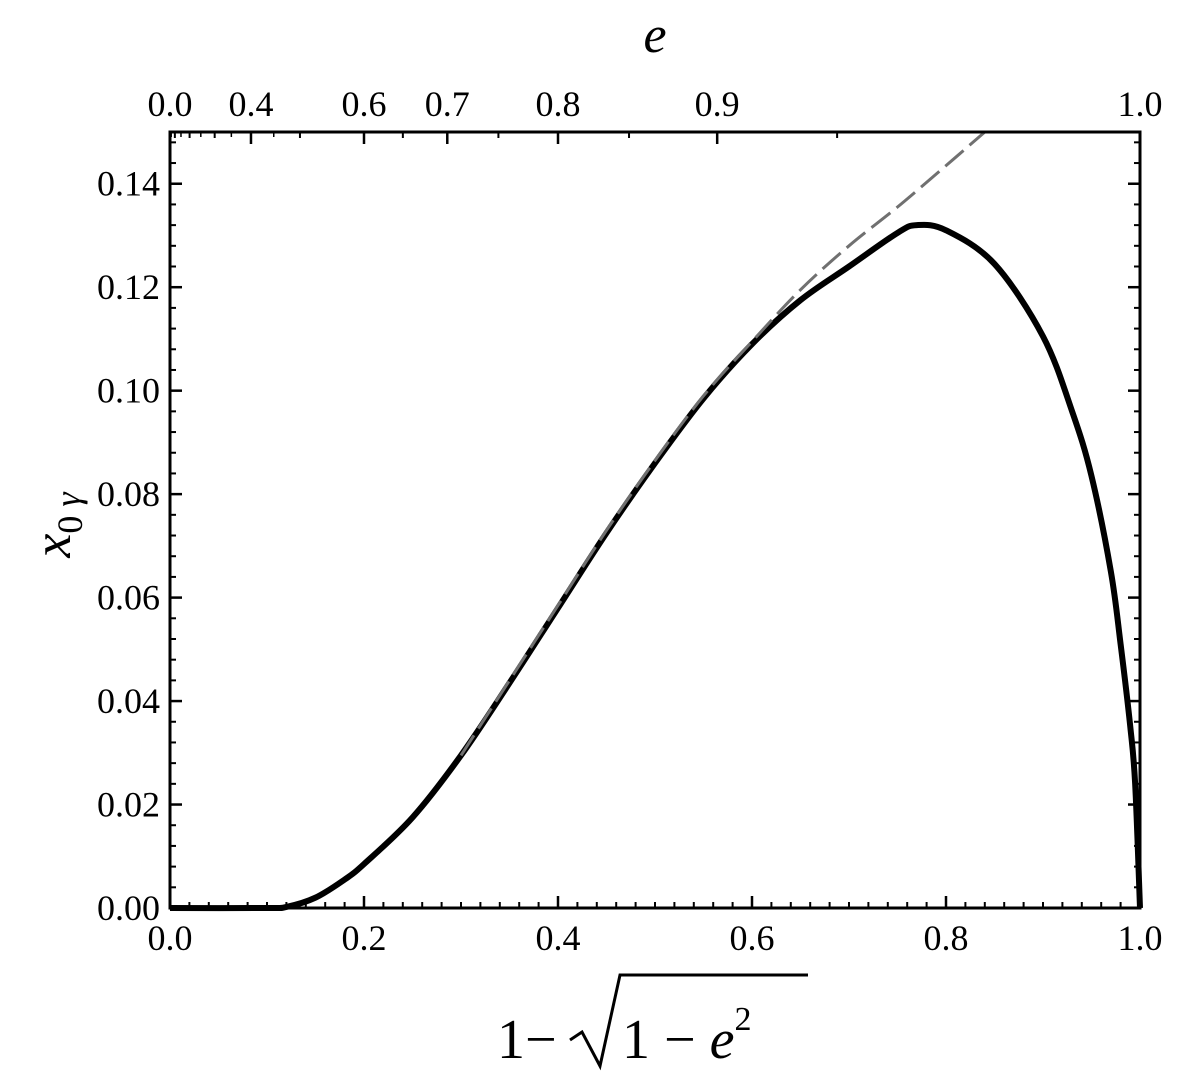  What do you see at coordinates (128, 494) in the screenshot?
I see `y-tick-label: 0.08` at bounding box center [128, 494].